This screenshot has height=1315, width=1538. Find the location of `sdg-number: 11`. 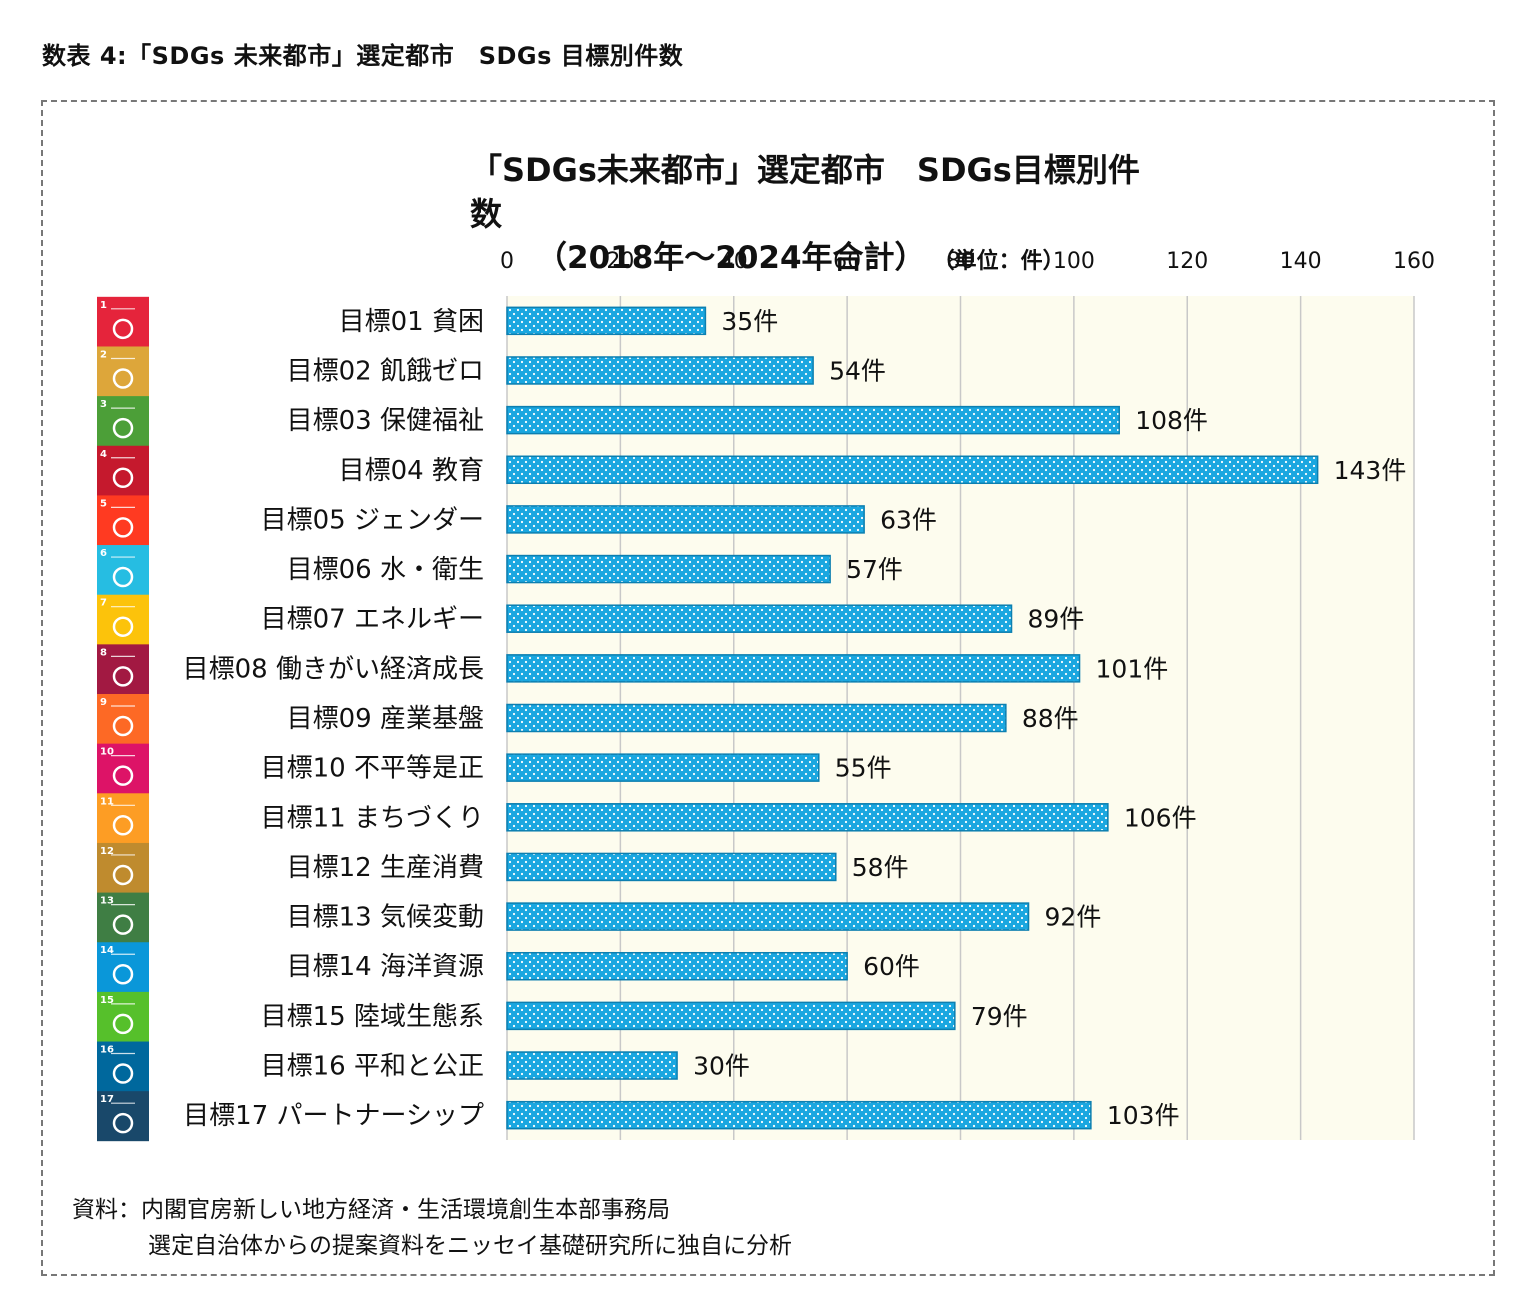

sdg-number: 11 is located at coordinates (107, 801).